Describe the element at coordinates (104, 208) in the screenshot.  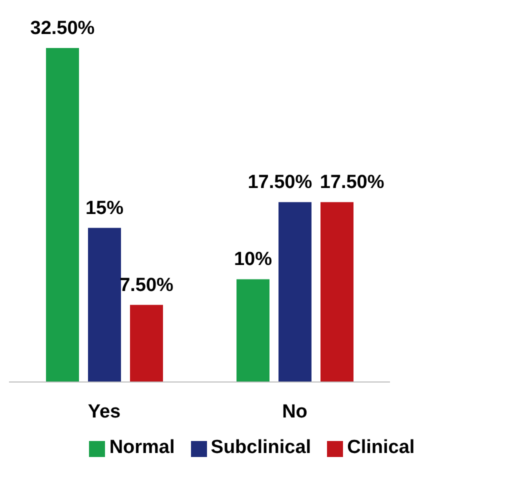
I see `data-label: 15%` at that location.